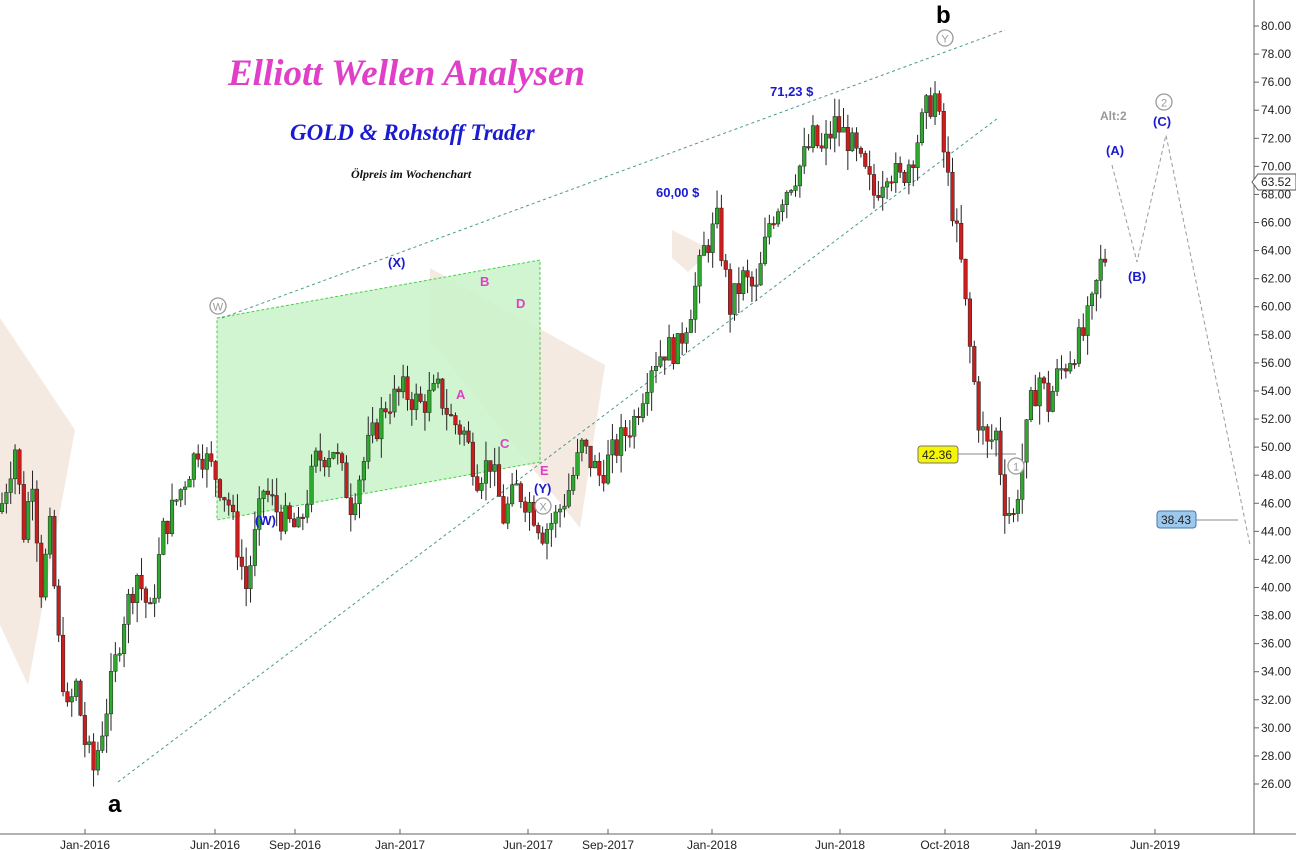 Image resolution: width=1296 pixels, height=850 pixels. I want to click on wave-circle-2-label: 2, so click(1164, 104).